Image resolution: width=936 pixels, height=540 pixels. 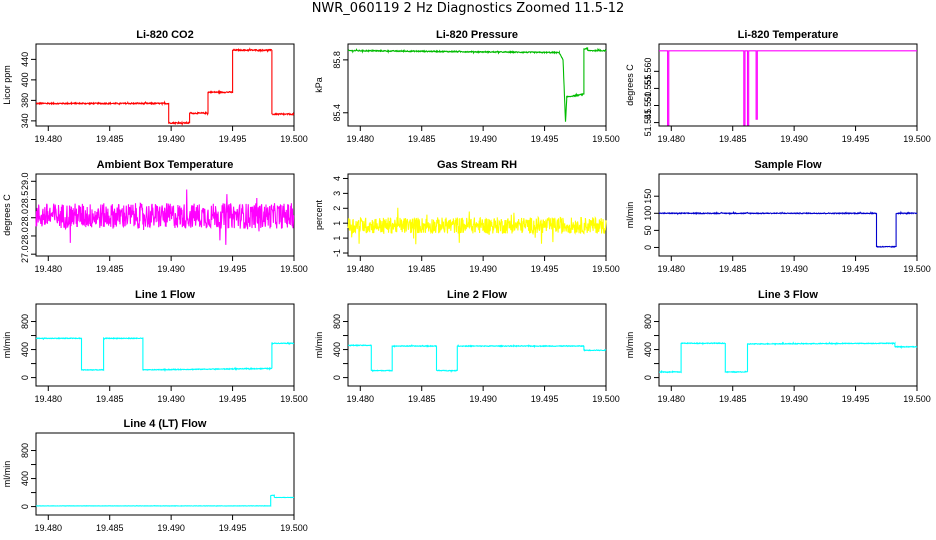 I want to click on y-tick-label: 85.4, so click(x=337, y=113).